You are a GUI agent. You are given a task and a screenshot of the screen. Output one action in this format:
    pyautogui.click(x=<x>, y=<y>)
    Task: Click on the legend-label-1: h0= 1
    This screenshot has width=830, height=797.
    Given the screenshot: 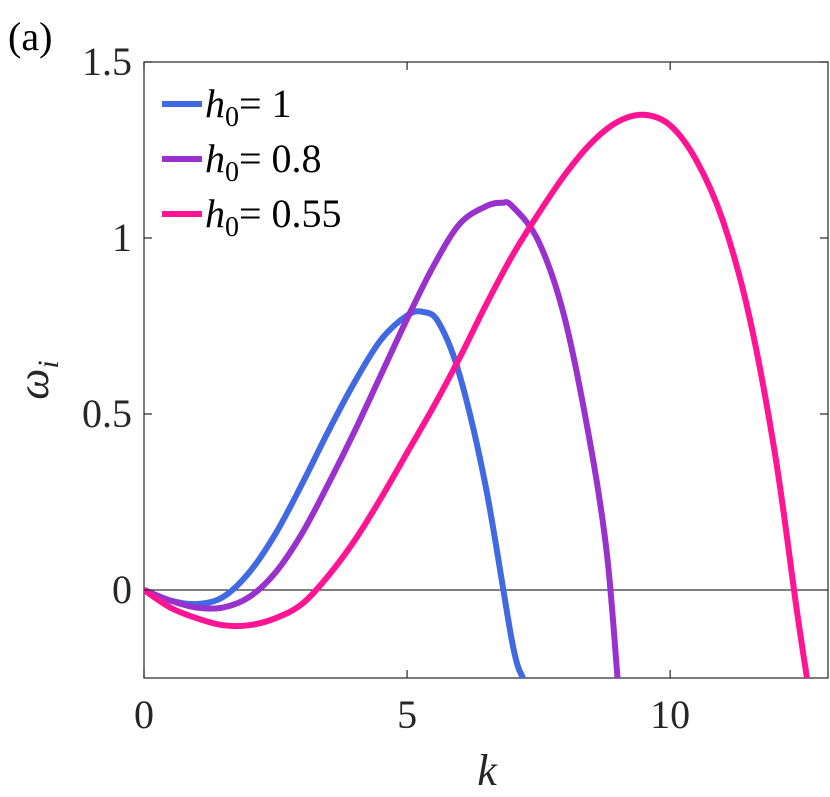 What is the action you would take?
    pyautogui.click(x=248, y=107)
    